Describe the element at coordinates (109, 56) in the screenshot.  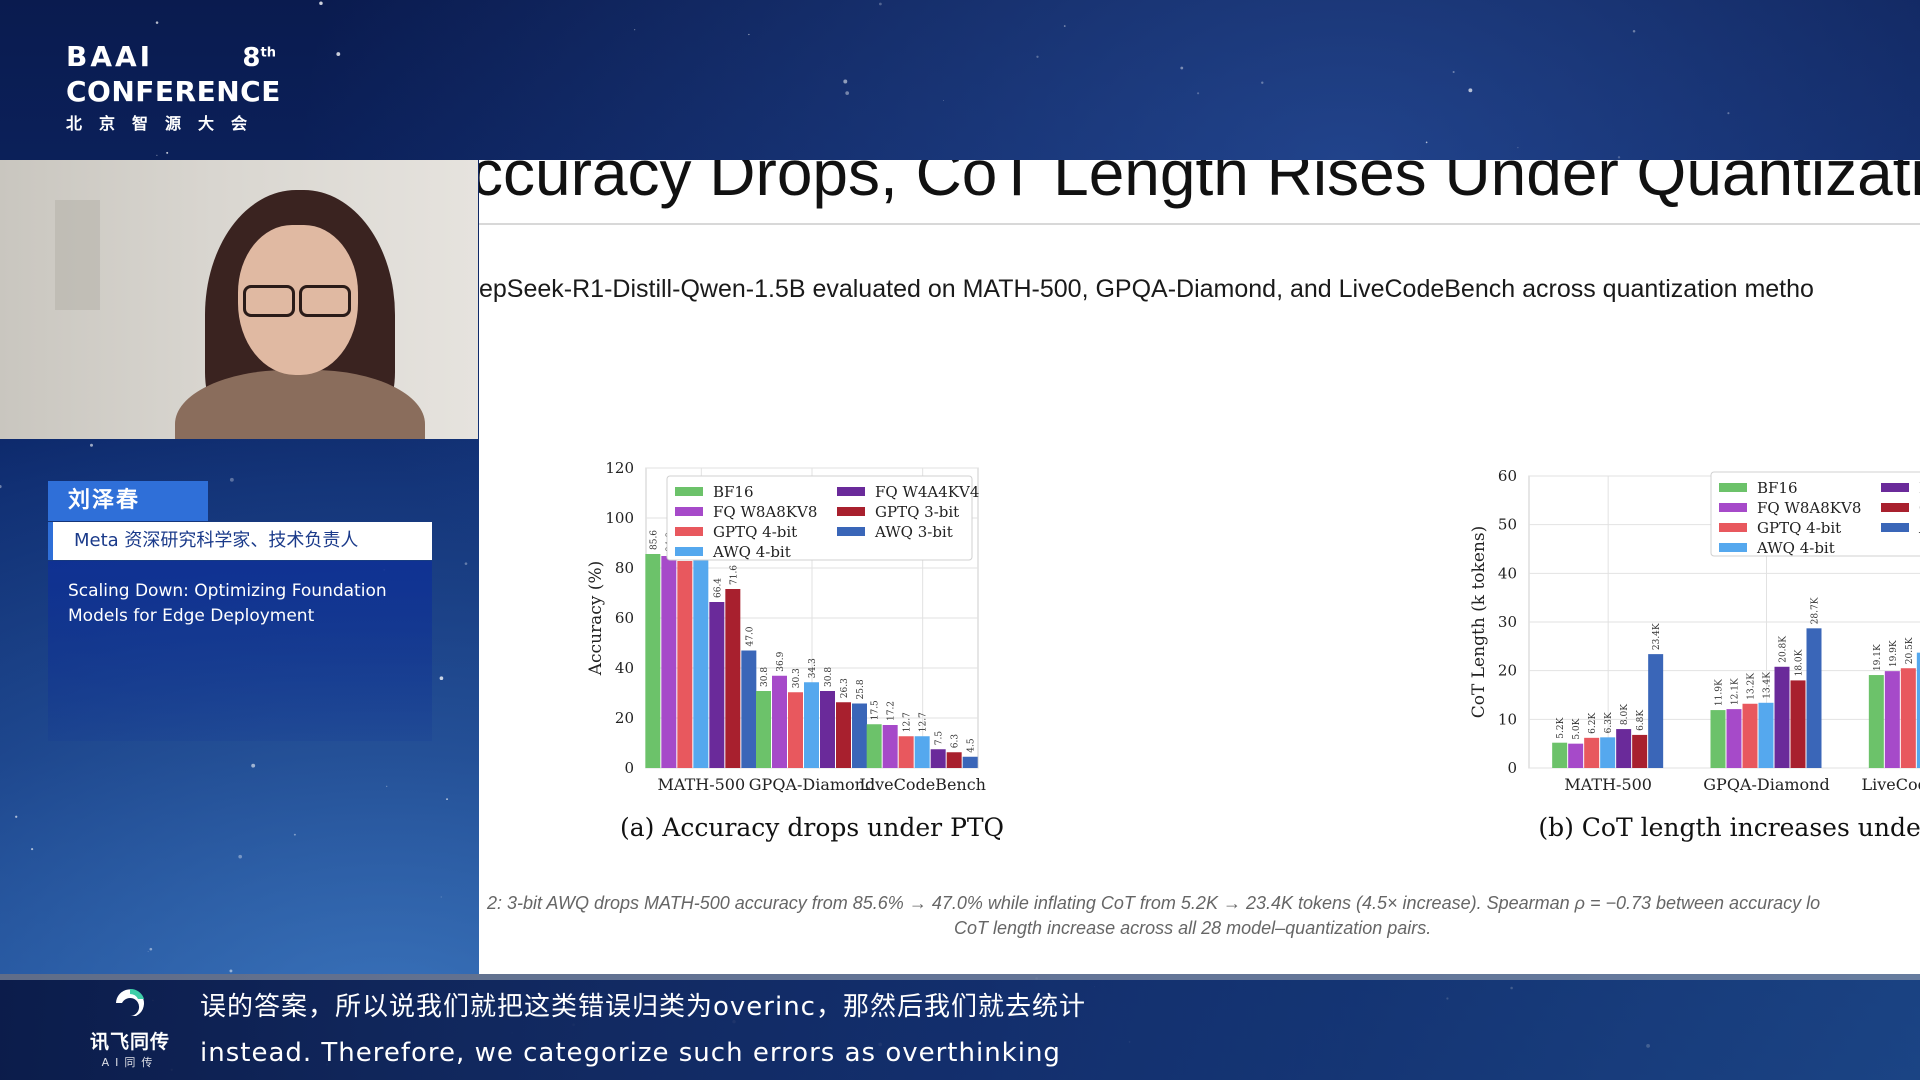
I see `logo-baai-text: BAAI` at that location.